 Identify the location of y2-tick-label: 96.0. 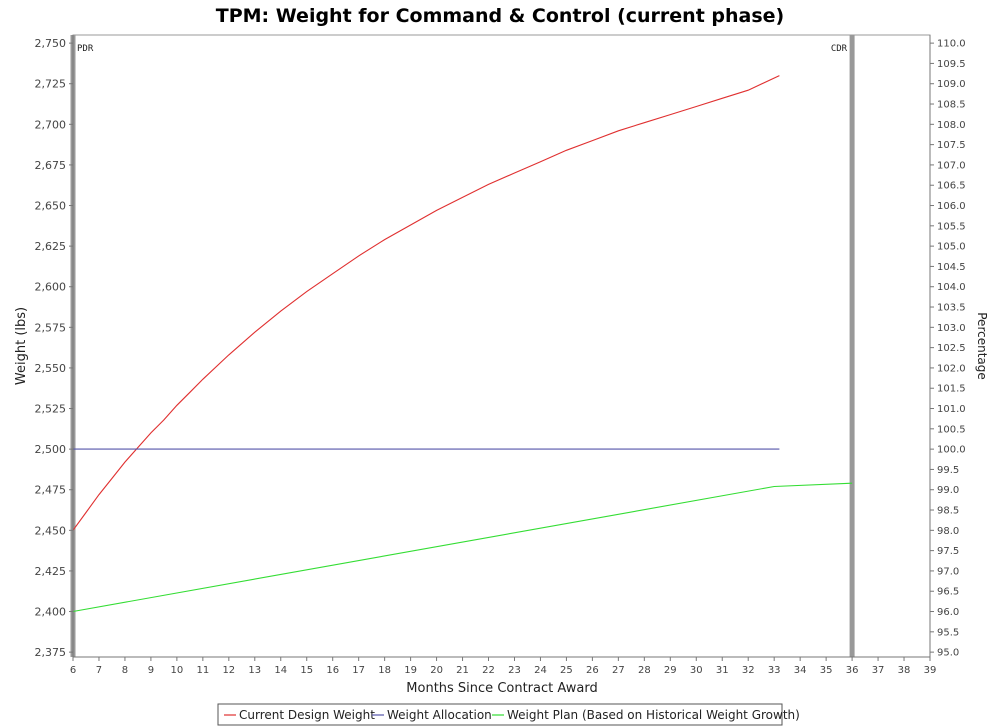
(948, 612).